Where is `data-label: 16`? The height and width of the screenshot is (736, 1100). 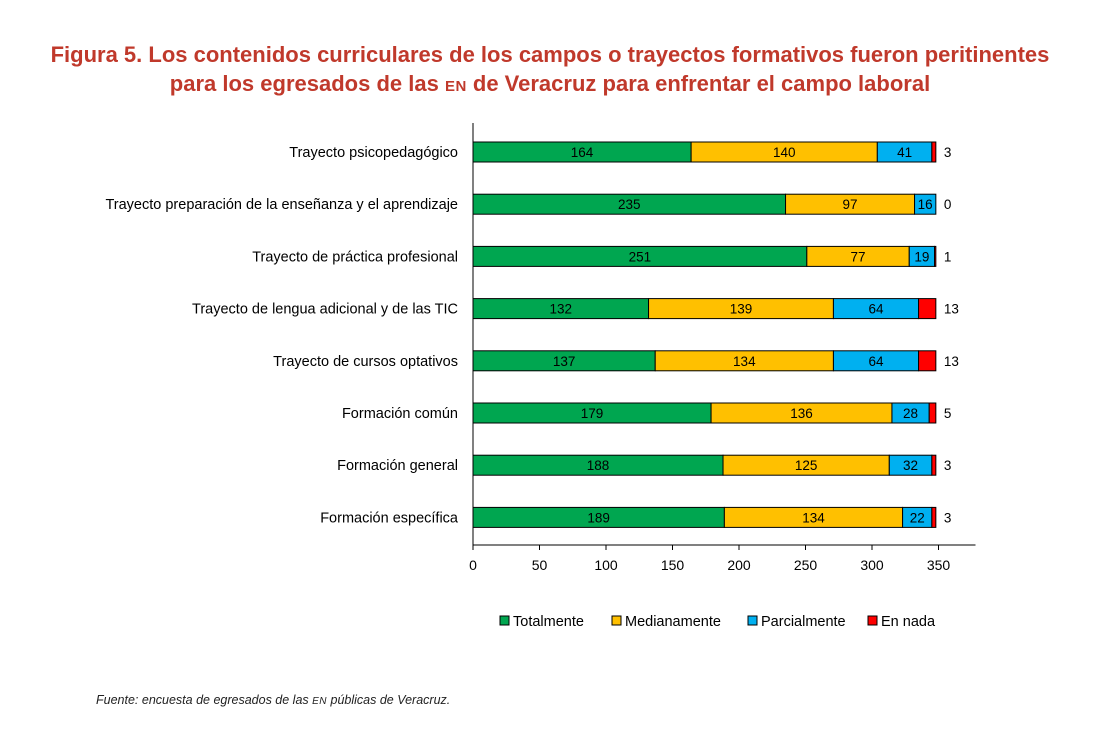 data-label: 16 is located at coordinates (925, 204).